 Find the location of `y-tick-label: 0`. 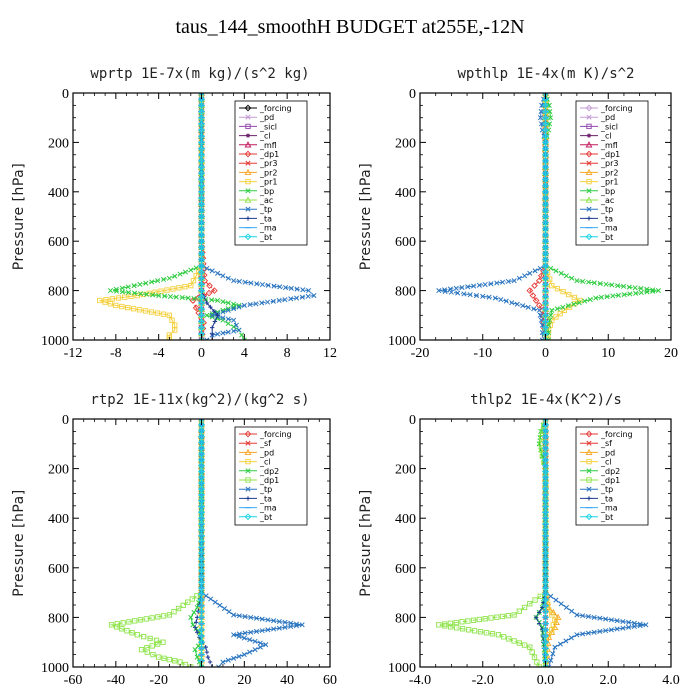

y-tick-label: 0 is located at coordinates (65, 94).